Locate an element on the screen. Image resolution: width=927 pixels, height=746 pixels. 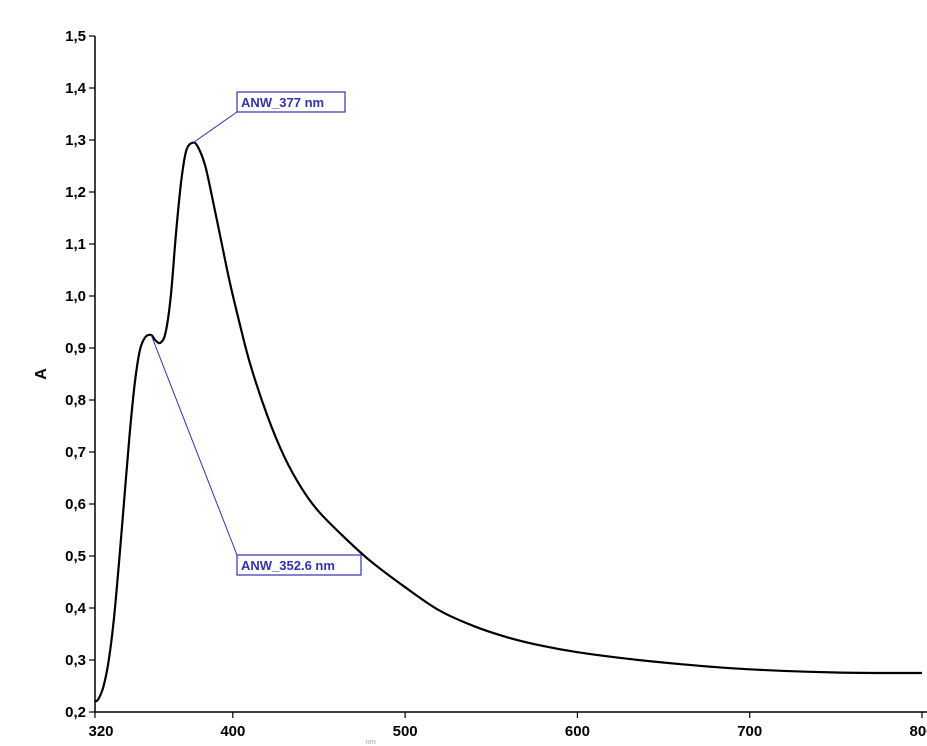
x-tick-label: 700 is located at coordinates (749, 731).